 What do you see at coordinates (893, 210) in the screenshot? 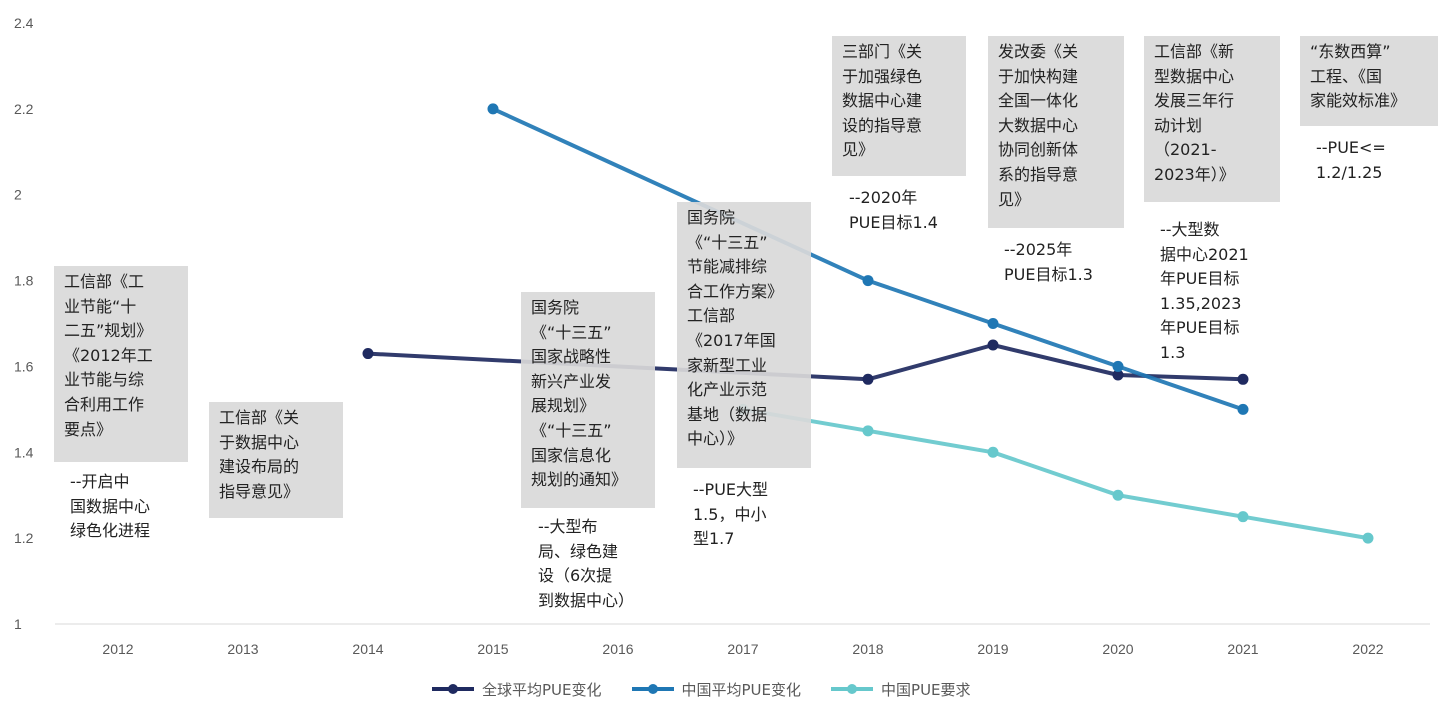
I see `annotation-note-2018: --2020年 PUE目标1.4` at bounding box center [893, 210].